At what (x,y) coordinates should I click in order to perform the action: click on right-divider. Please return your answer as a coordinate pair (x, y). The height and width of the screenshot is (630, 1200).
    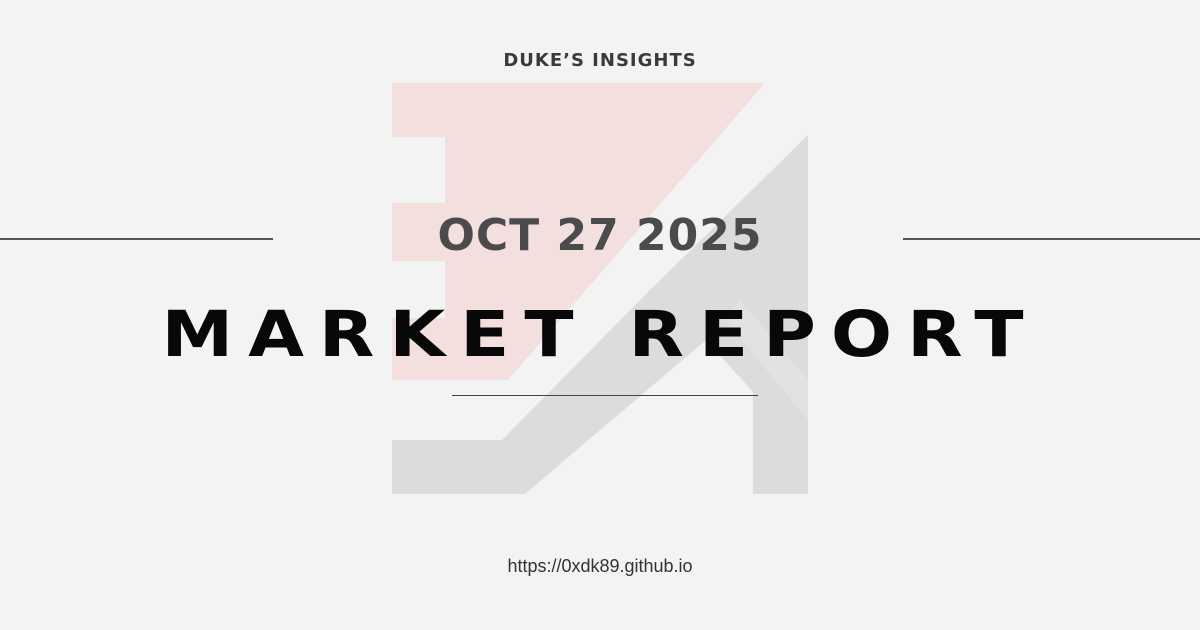
    Looking at the image, I should click on (1051, 239).